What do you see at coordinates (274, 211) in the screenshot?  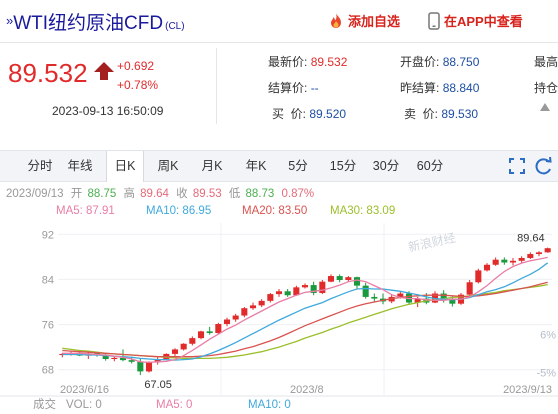 I see `ma20-legend: MA20: 83.50` at bounding box center [274, 211].